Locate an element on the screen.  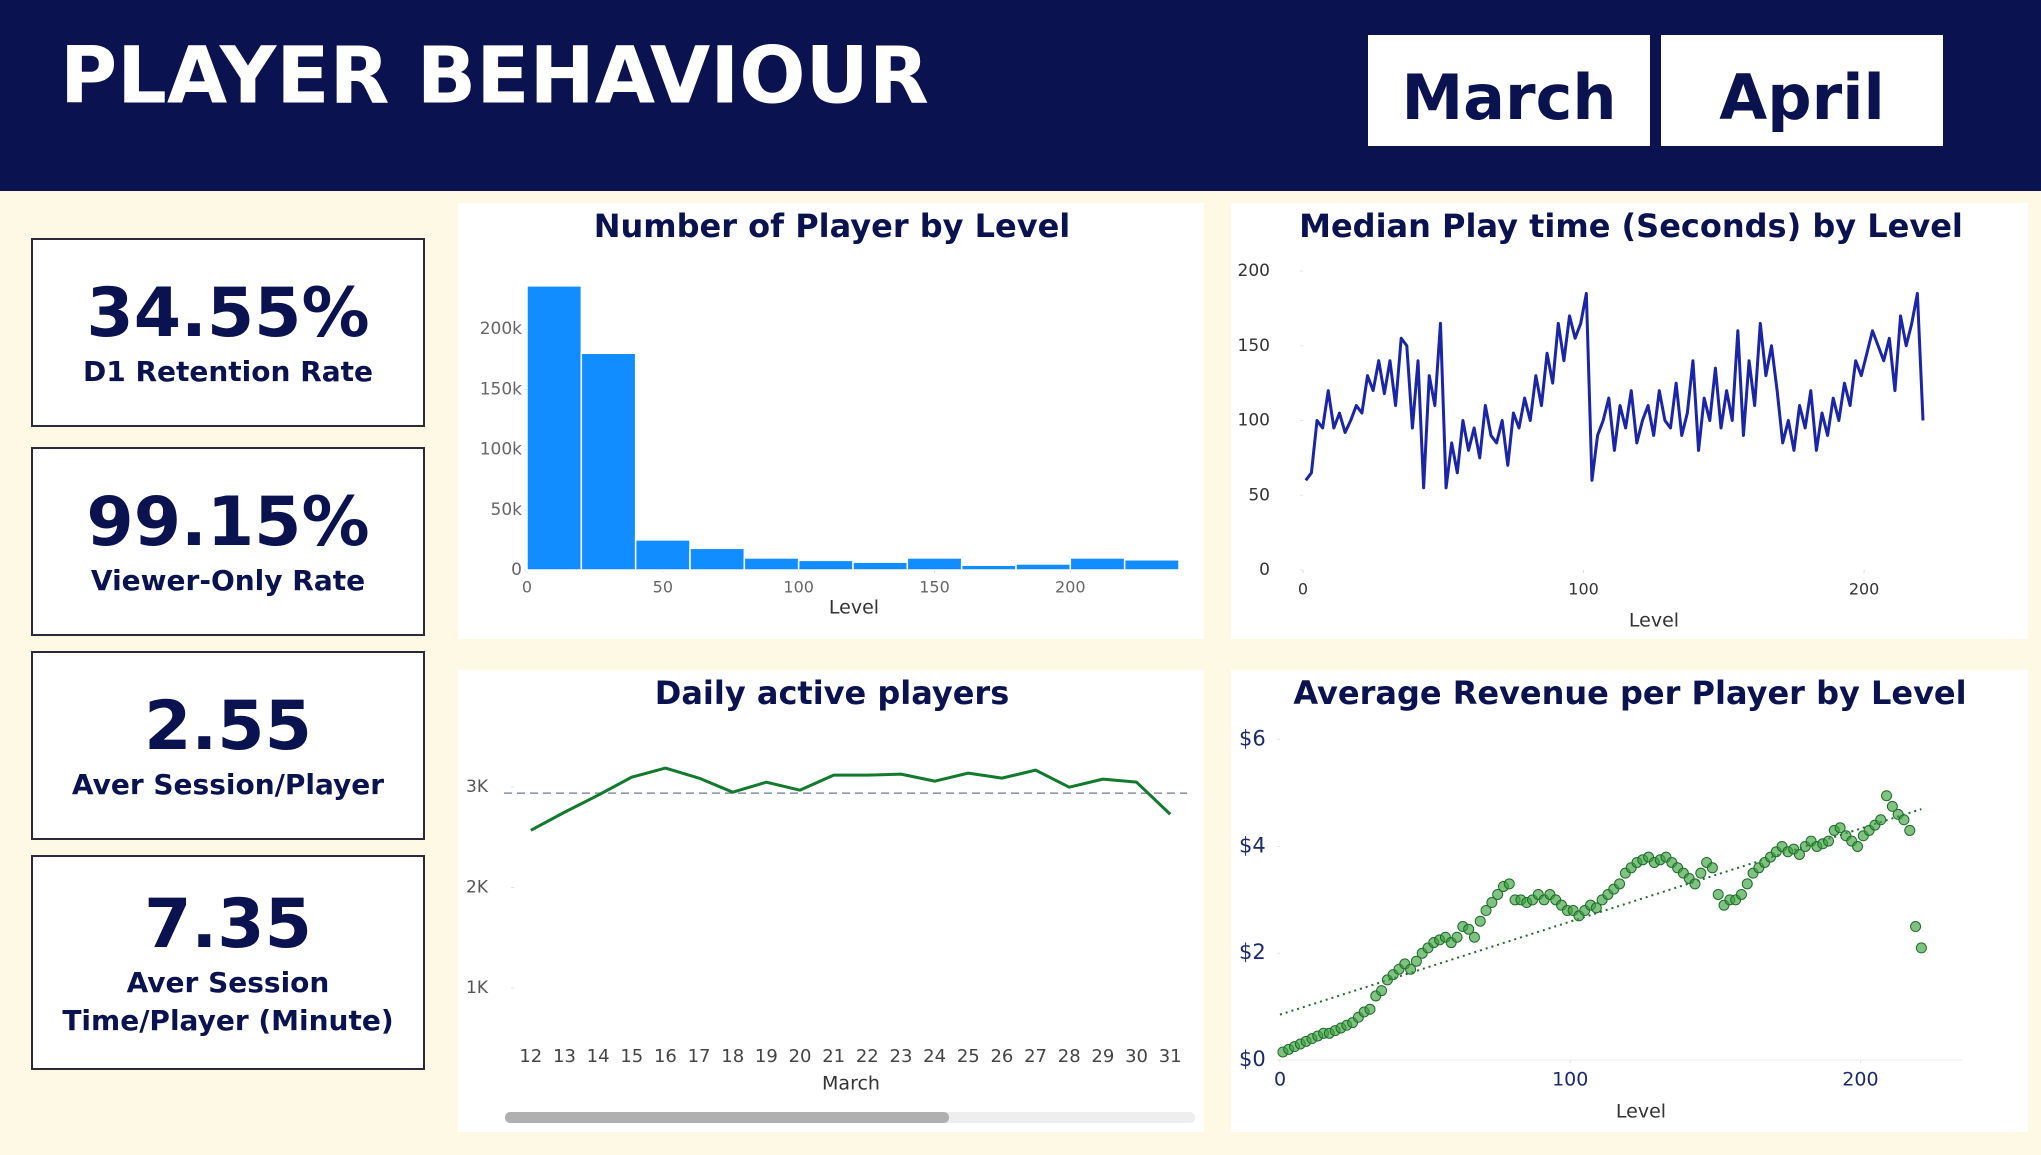
y-tick-label: 50k is located at coordinates (507, 510).